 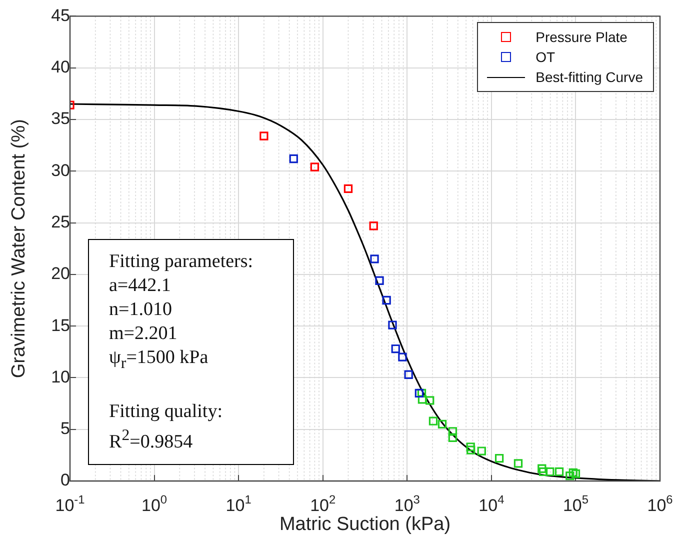 What do you see at coordinates (60, 222) in the screenshot?
I see `y-tick-label: 25` at bounding box center [60, 222].